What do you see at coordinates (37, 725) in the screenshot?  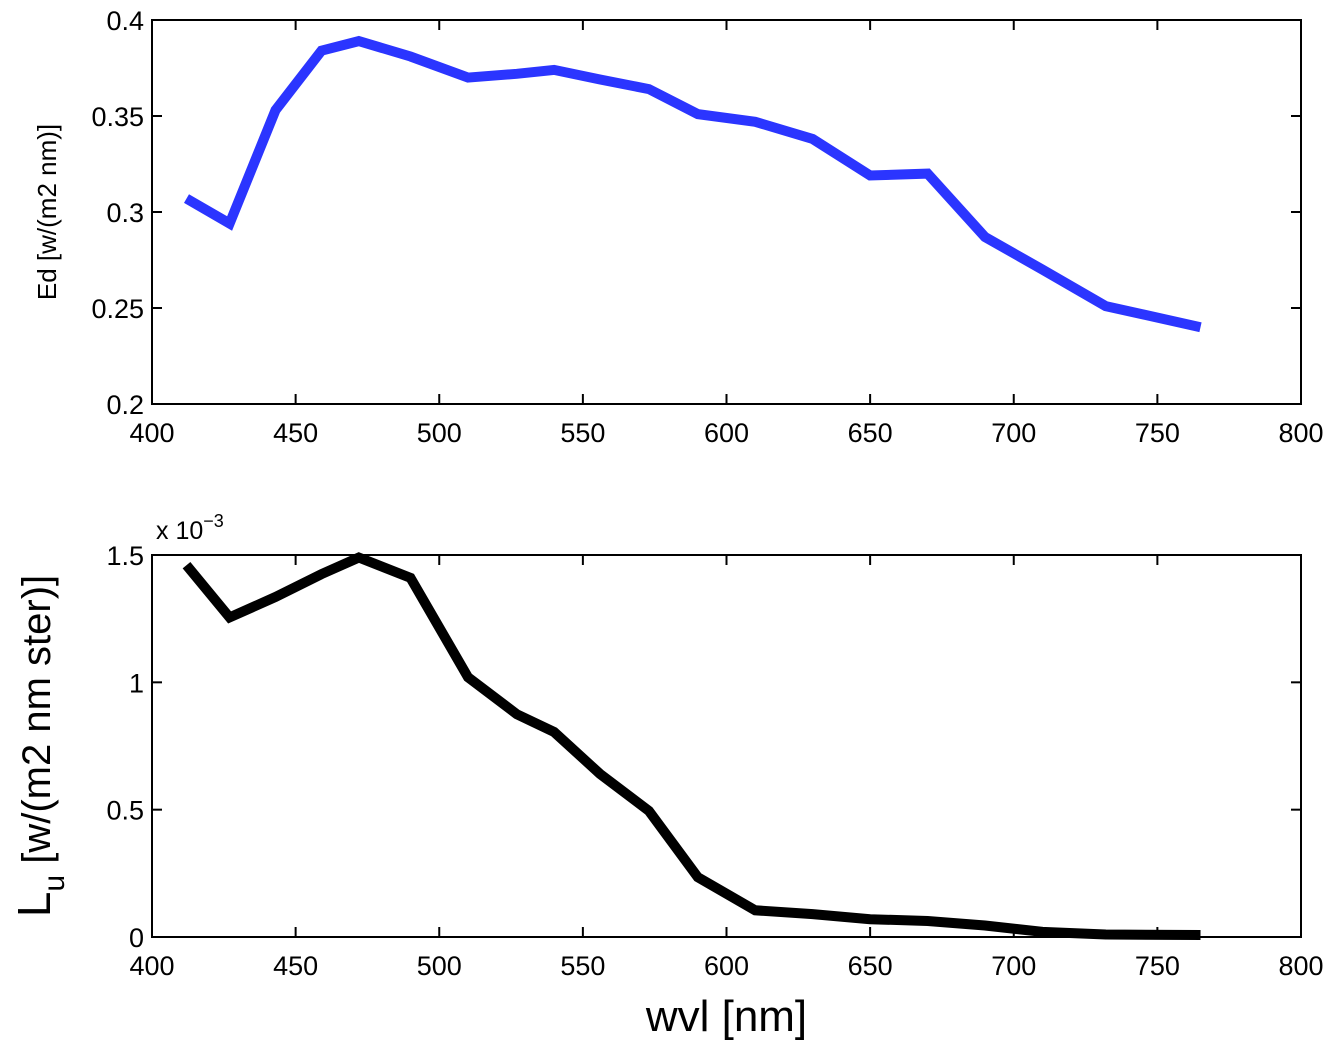 I see `y-axis-label-rest: [w/(m2 nm ster)]` at bounding box center [37, 725].